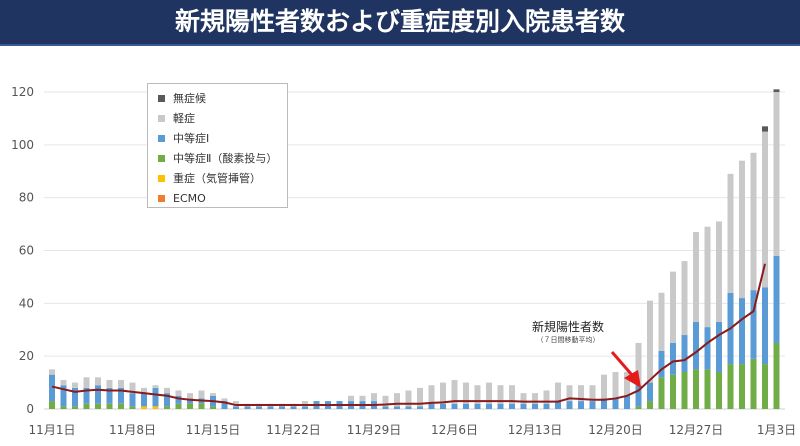 The width and height of the screenshot is (800, 446). I want to click on legend-label: 重症（気管挿管）, so click(217, 178).